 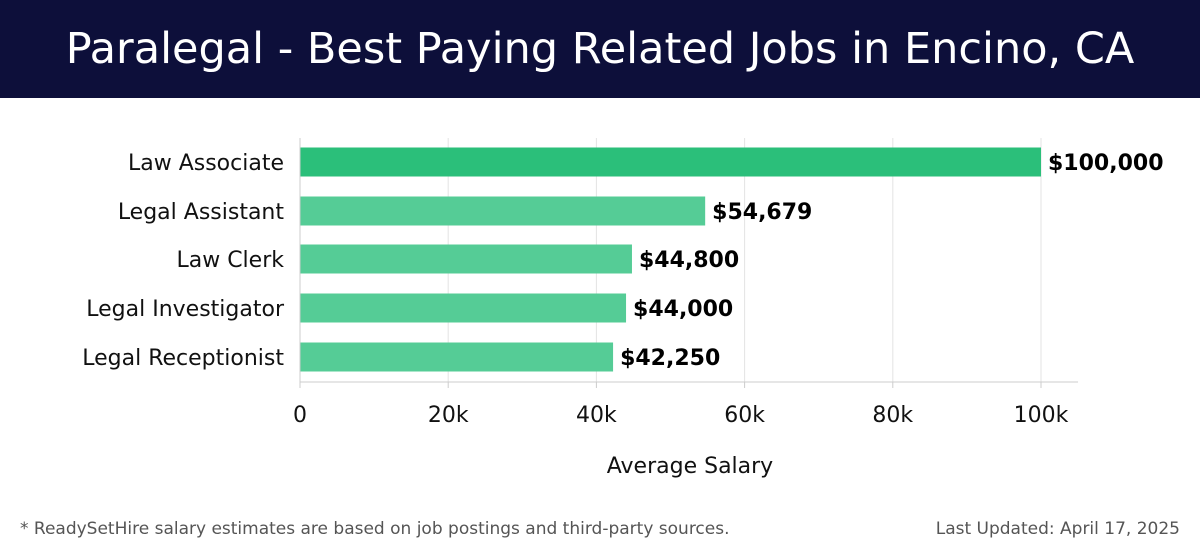 What do you see at coordinates (1057, 529) in the screenshot?
I see `last-updated: Last Updated: April 17, 2025` at bounding box center [1057, 529].